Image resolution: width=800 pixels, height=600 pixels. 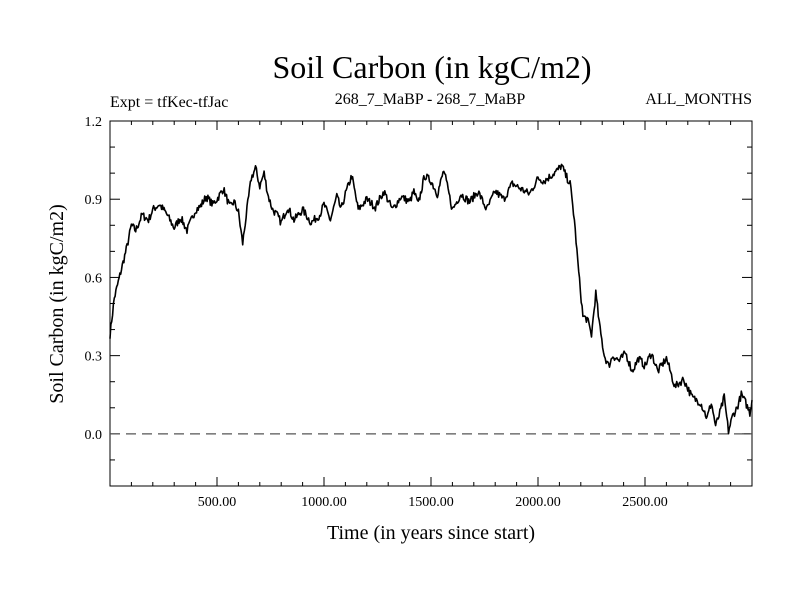 I want to click on x-tick-label: 1500.00, so click(x=431, y=502).